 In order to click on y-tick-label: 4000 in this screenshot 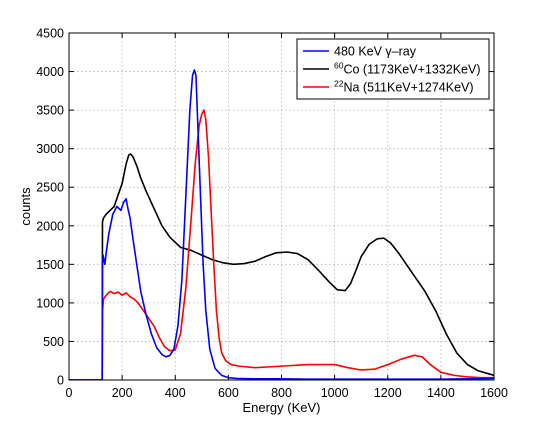, I will do `click(50, 72)`.